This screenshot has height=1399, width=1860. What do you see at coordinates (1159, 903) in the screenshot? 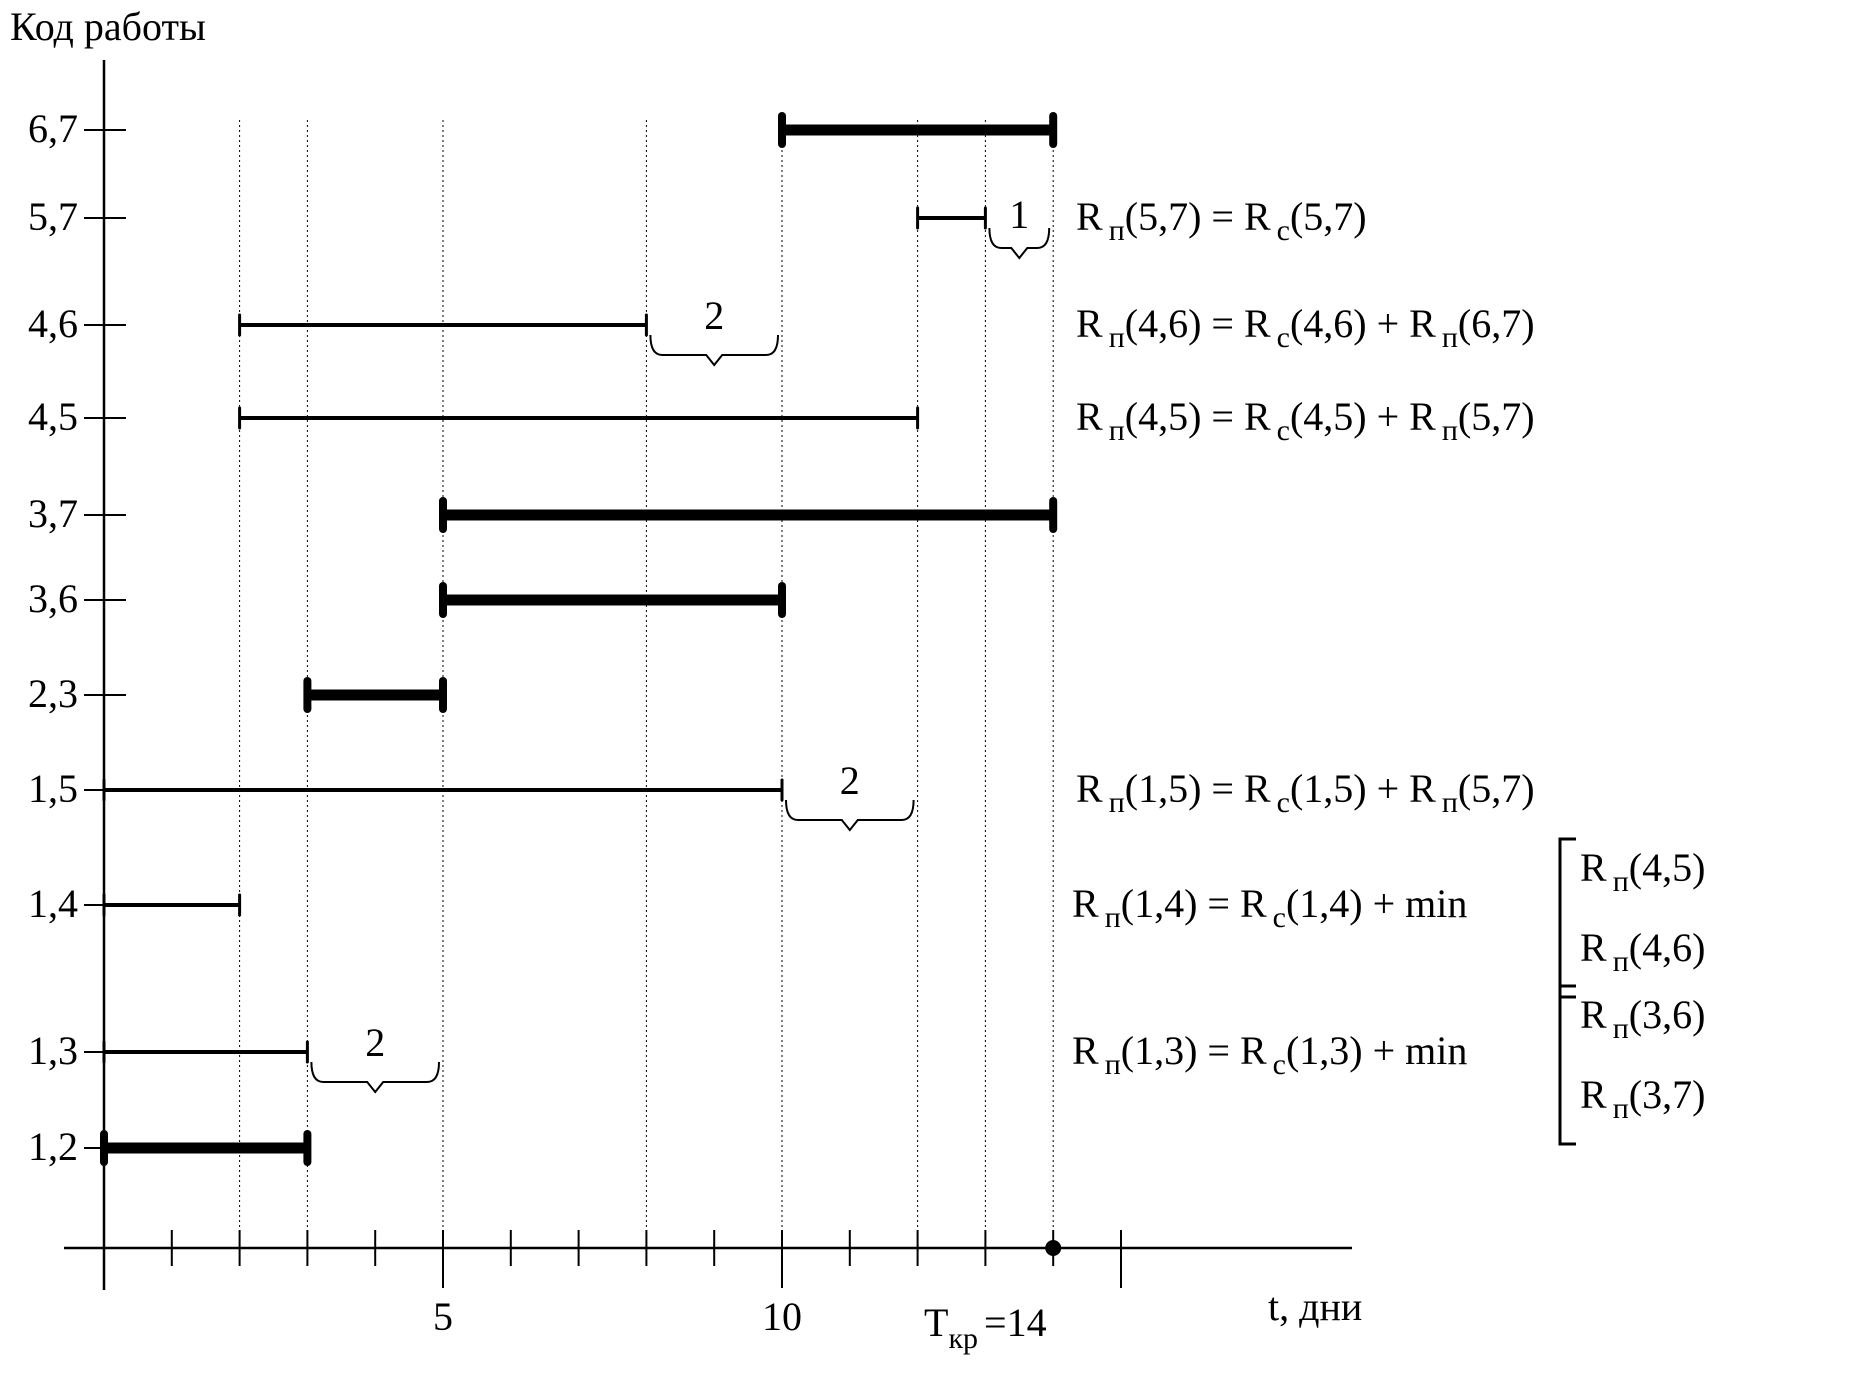
I see `formula-text: (1,4)` at bounding box center [1159, 903].